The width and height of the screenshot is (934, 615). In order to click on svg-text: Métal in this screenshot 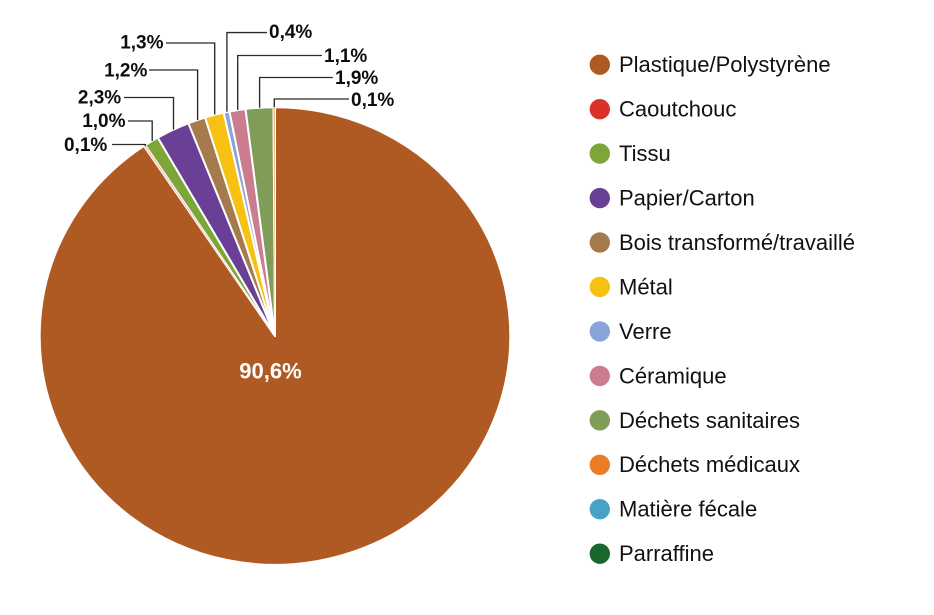, I will do `click(646, 286)`.